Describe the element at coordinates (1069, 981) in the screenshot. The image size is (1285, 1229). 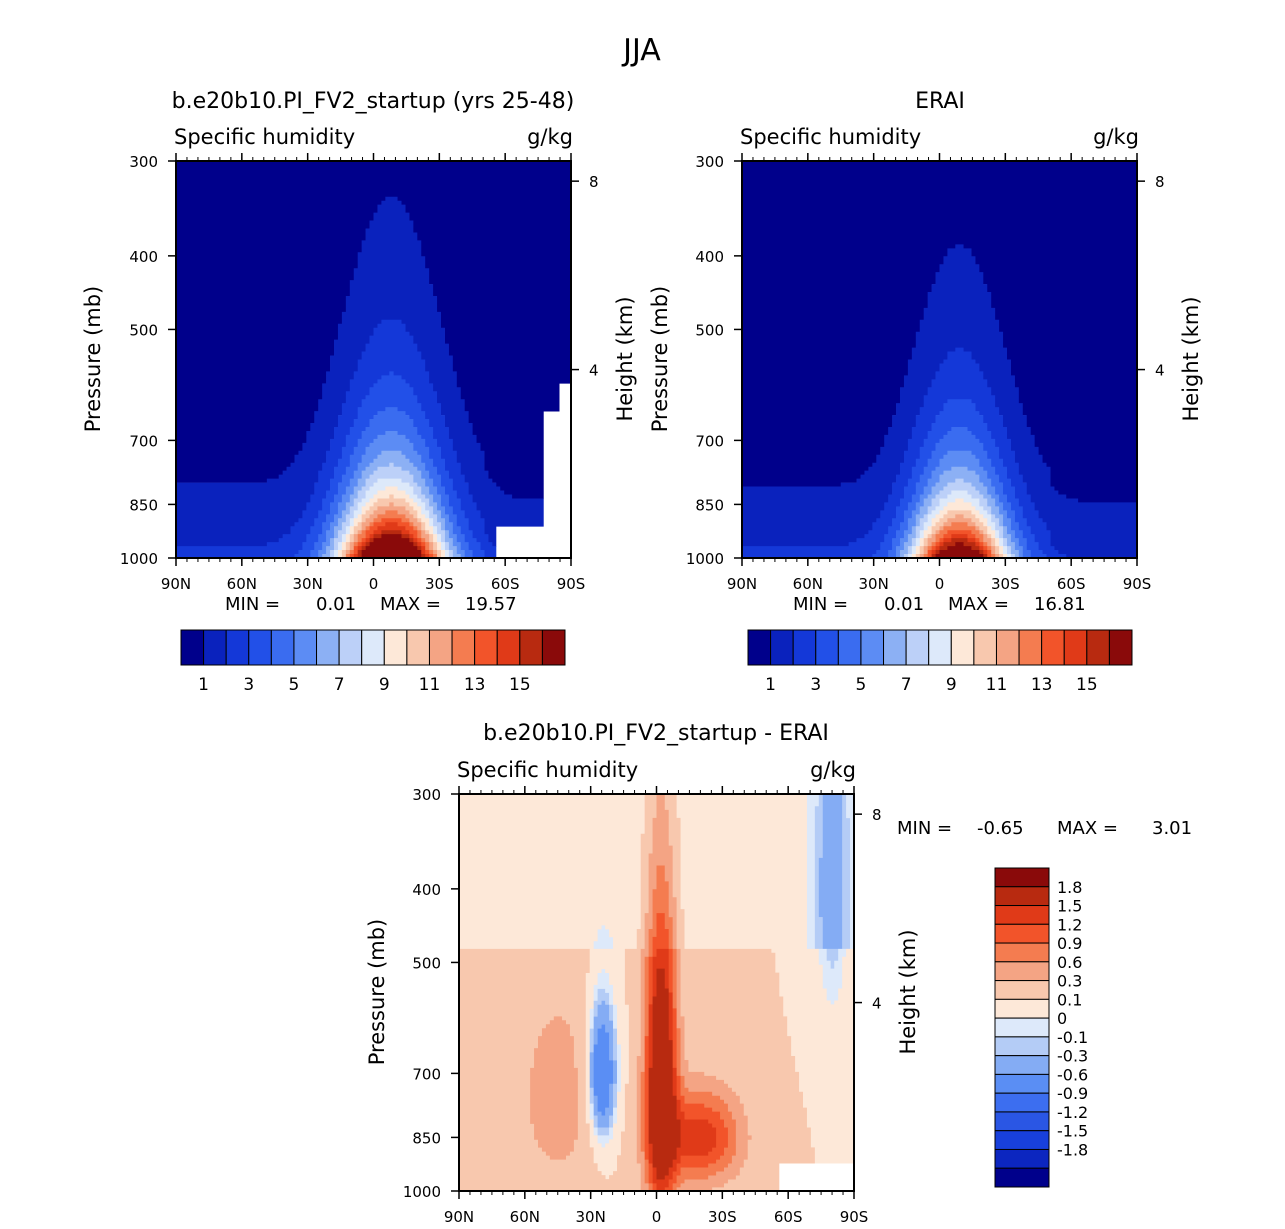
I see `colorbar-label: 0.3` at that location.